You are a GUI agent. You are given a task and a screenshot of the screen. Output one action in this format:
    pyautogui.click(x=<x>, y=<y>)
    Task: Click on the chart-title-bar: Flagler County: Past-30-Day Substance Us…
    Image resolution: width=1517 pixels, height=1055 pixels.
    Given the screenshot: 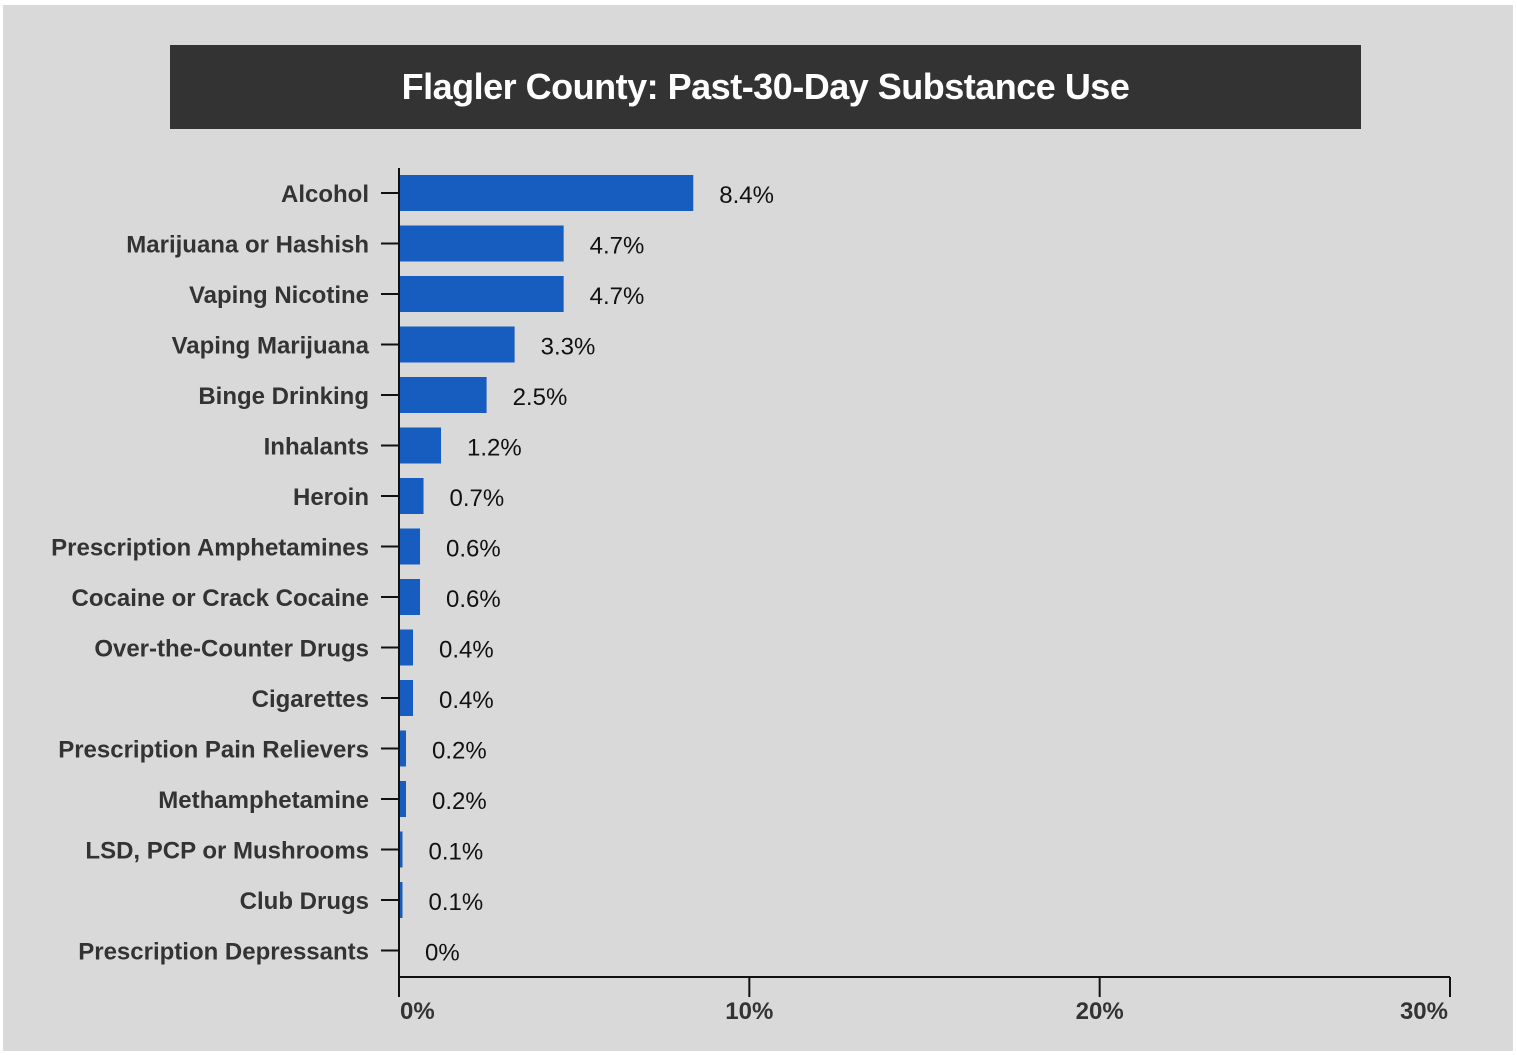 What is the action you would take?
    pyautogui.click(x=765, y=87)
    